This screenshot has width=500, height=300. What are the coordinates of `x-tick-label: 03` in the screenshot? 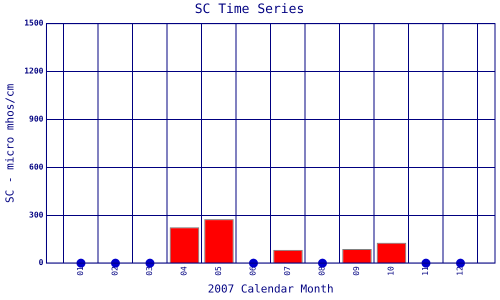 It's located at (149, 271).